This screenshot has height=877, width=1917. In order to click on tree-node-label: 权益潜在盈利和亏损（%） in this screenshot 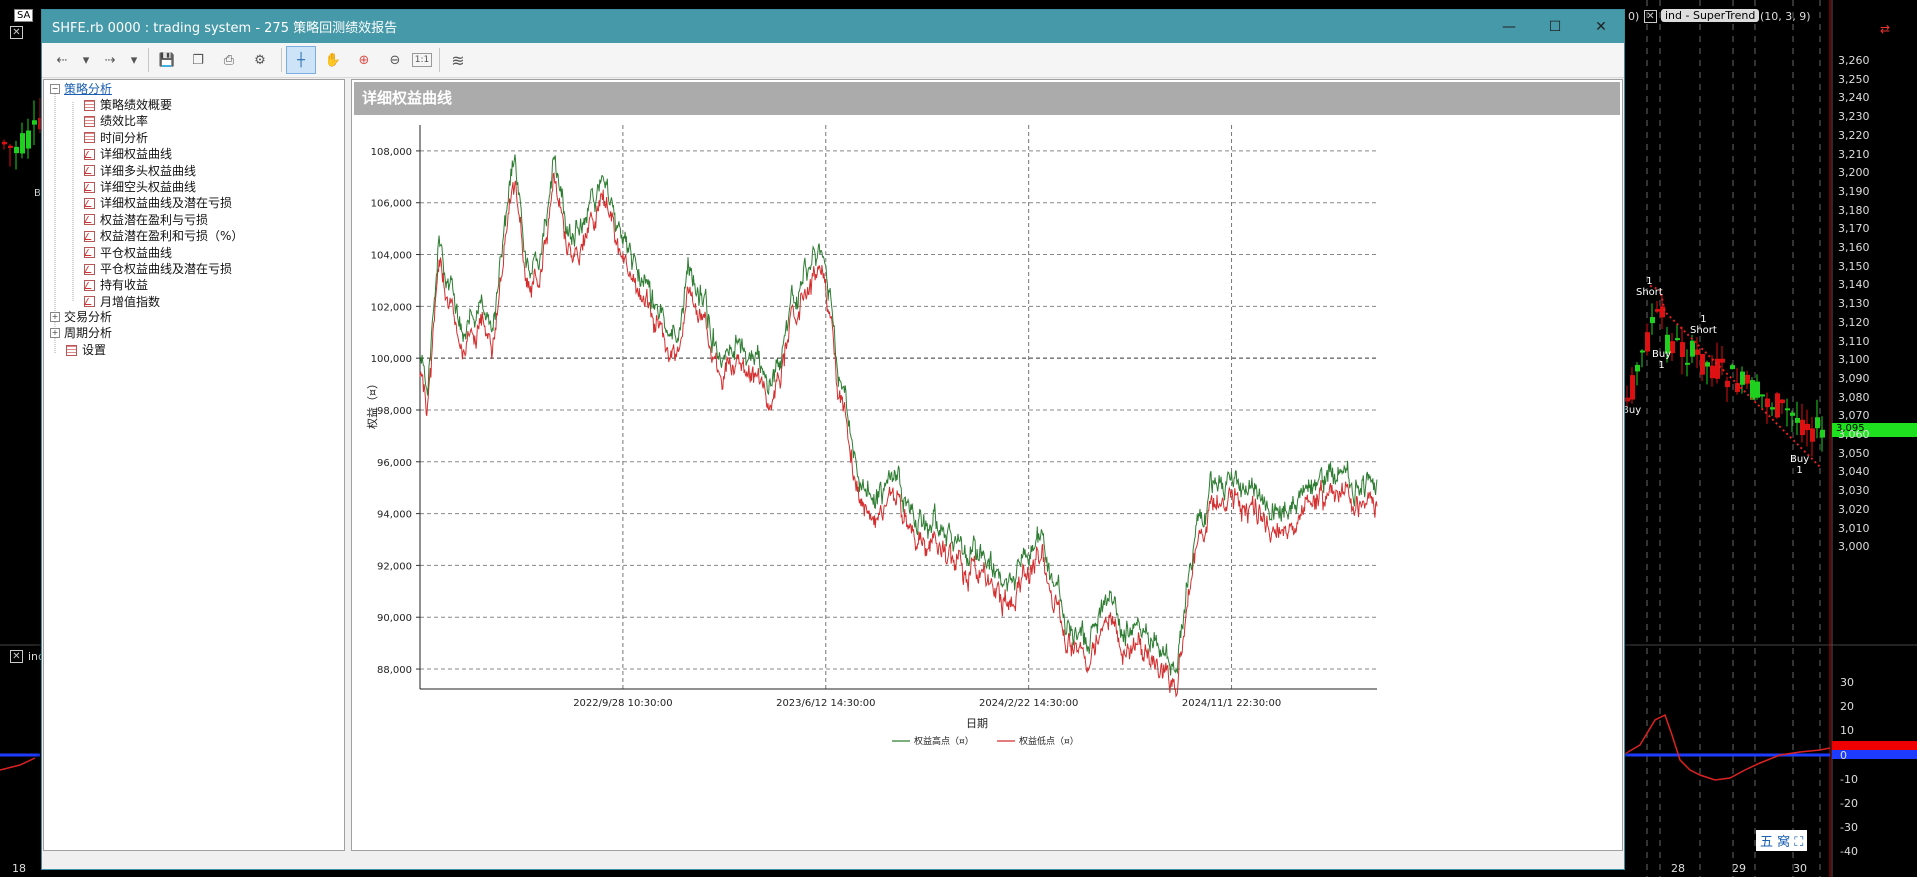, I will do `click(172, 236)`.